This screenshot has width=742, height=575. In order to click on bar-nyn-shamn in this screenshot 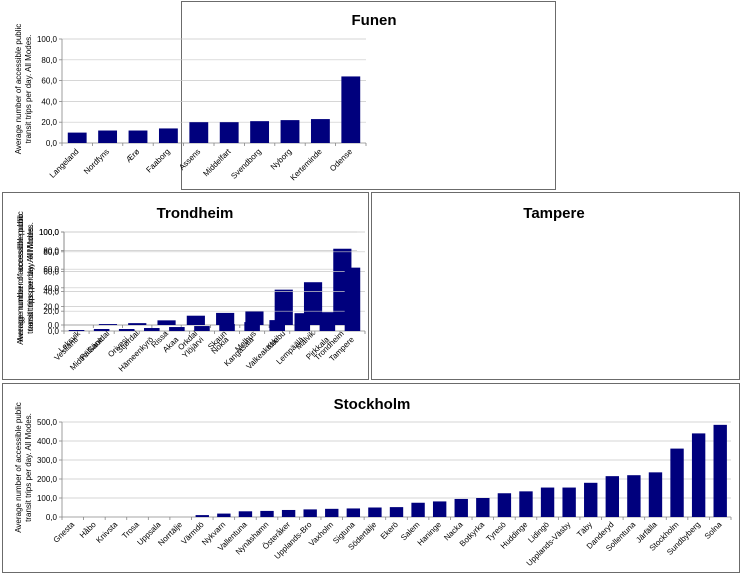, I will do `click(267, 513)`.